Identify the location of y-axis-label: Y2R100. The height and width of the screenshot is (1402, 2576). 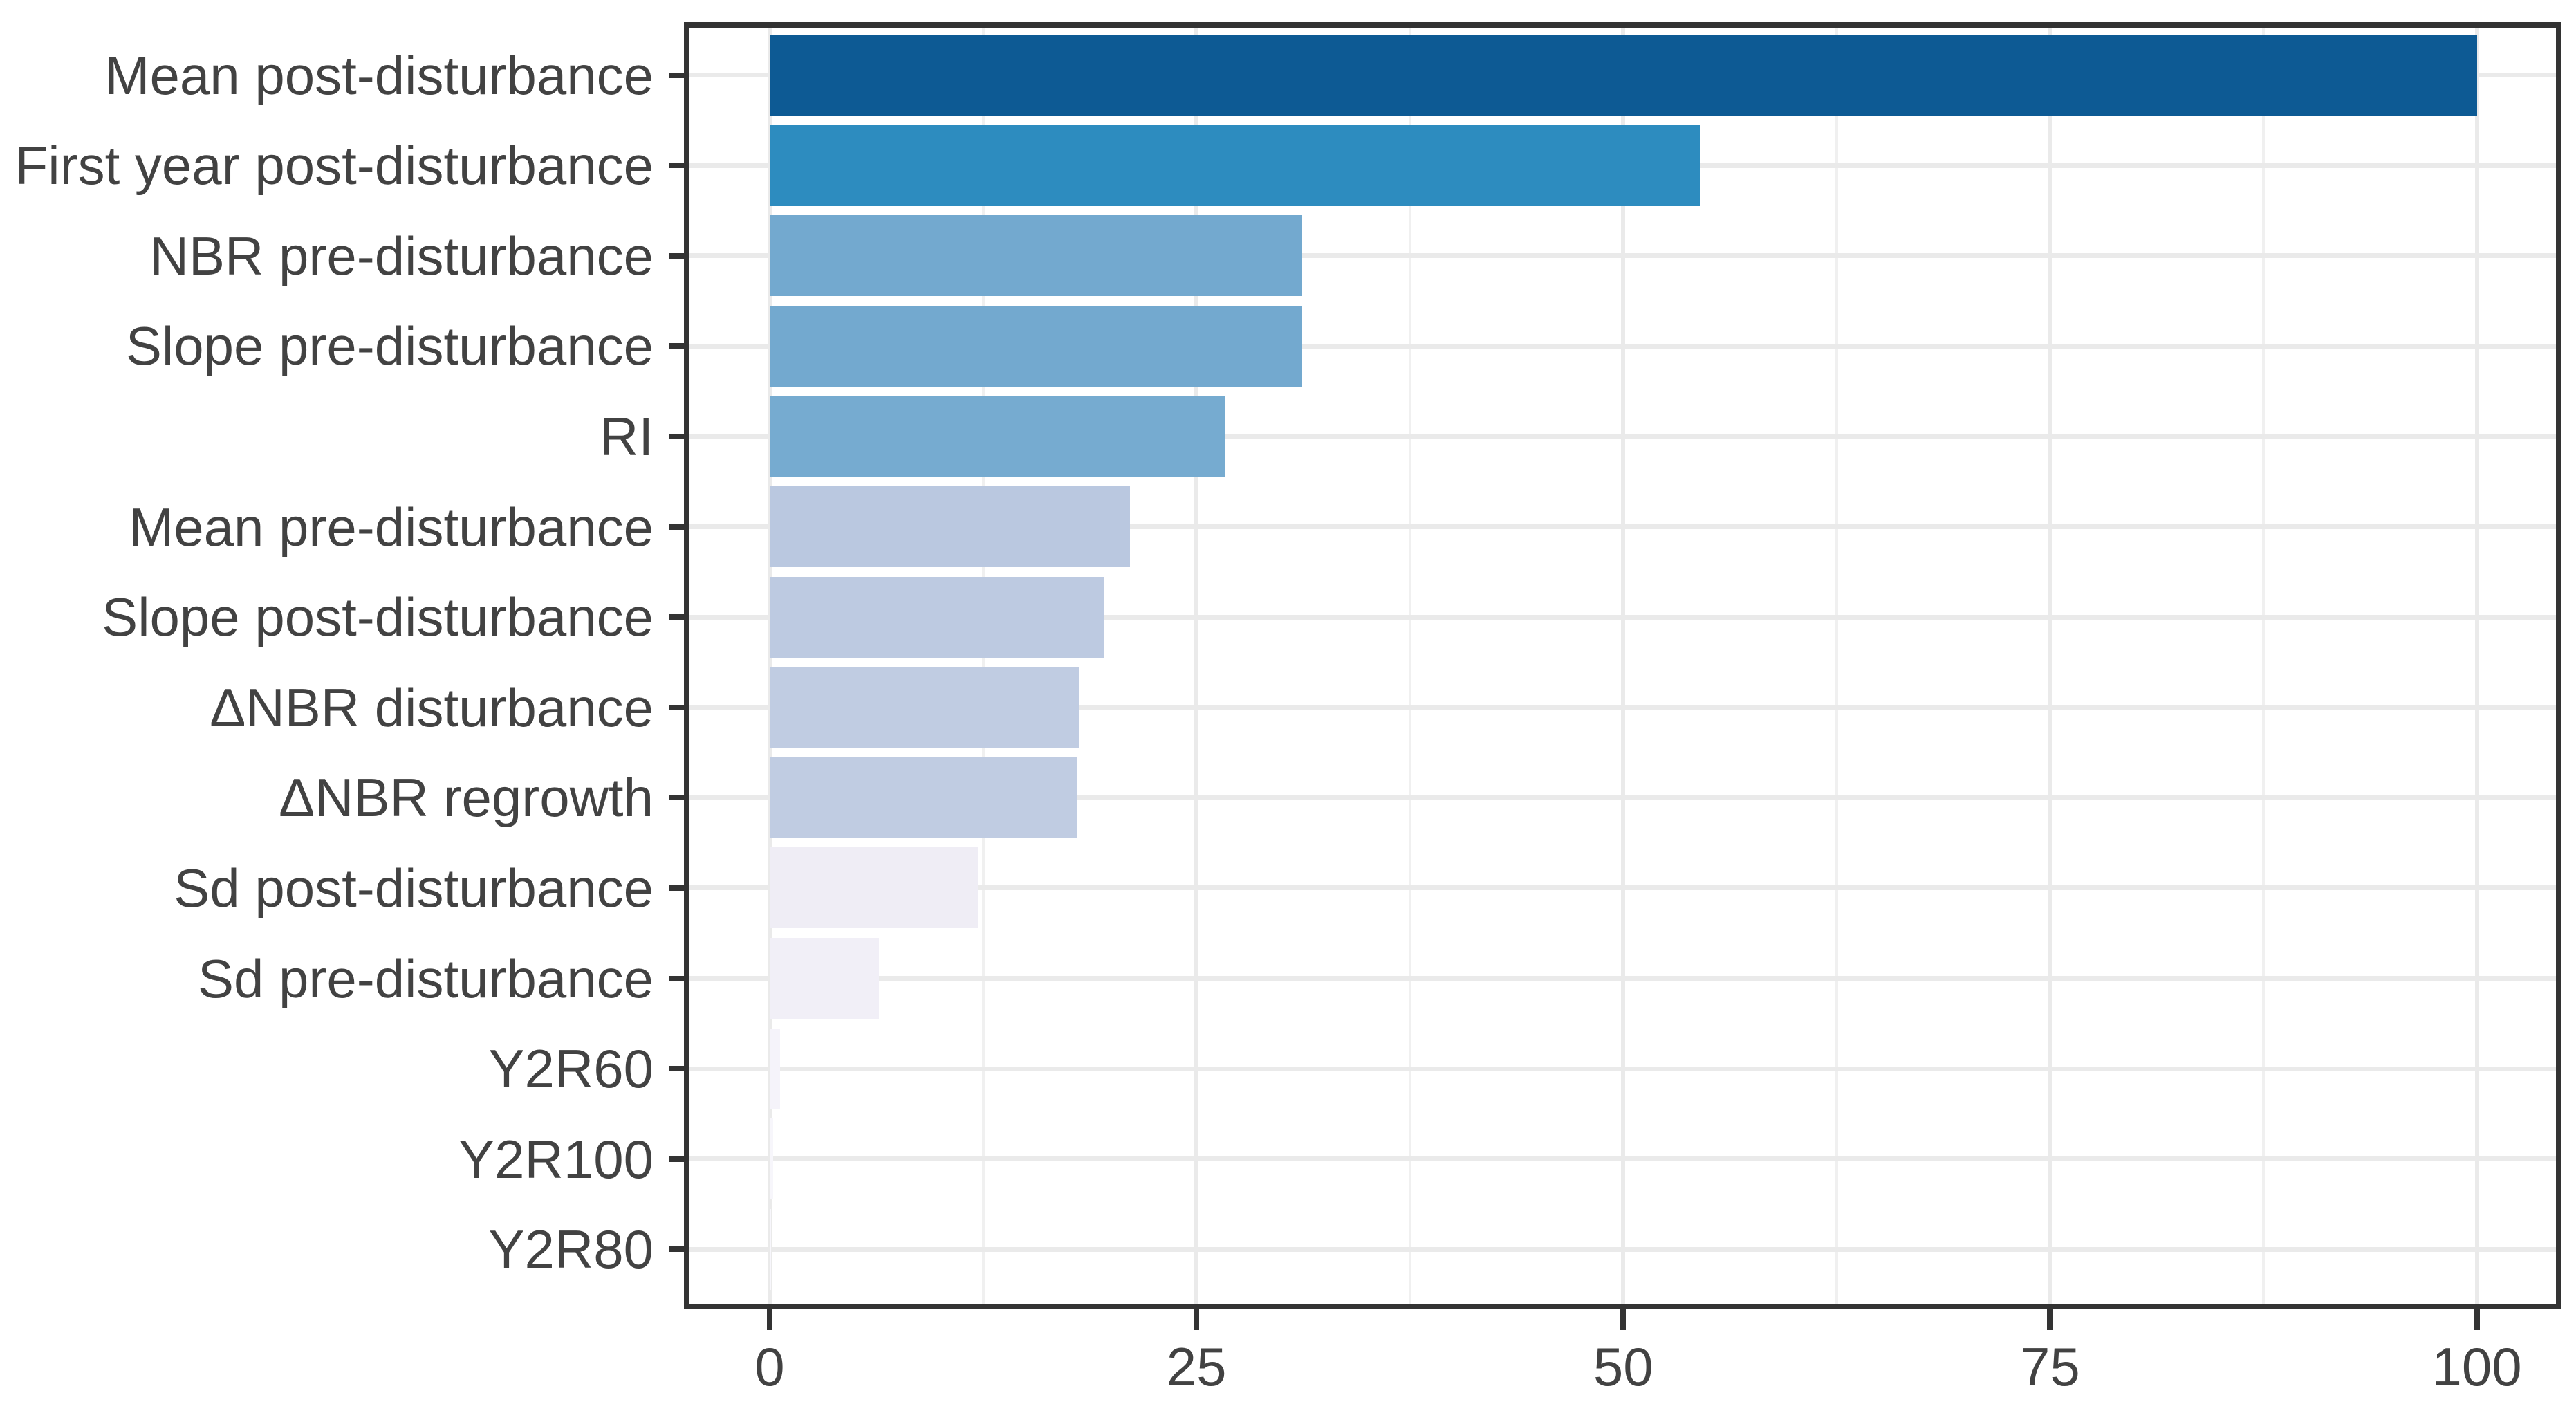
(556, 1159).